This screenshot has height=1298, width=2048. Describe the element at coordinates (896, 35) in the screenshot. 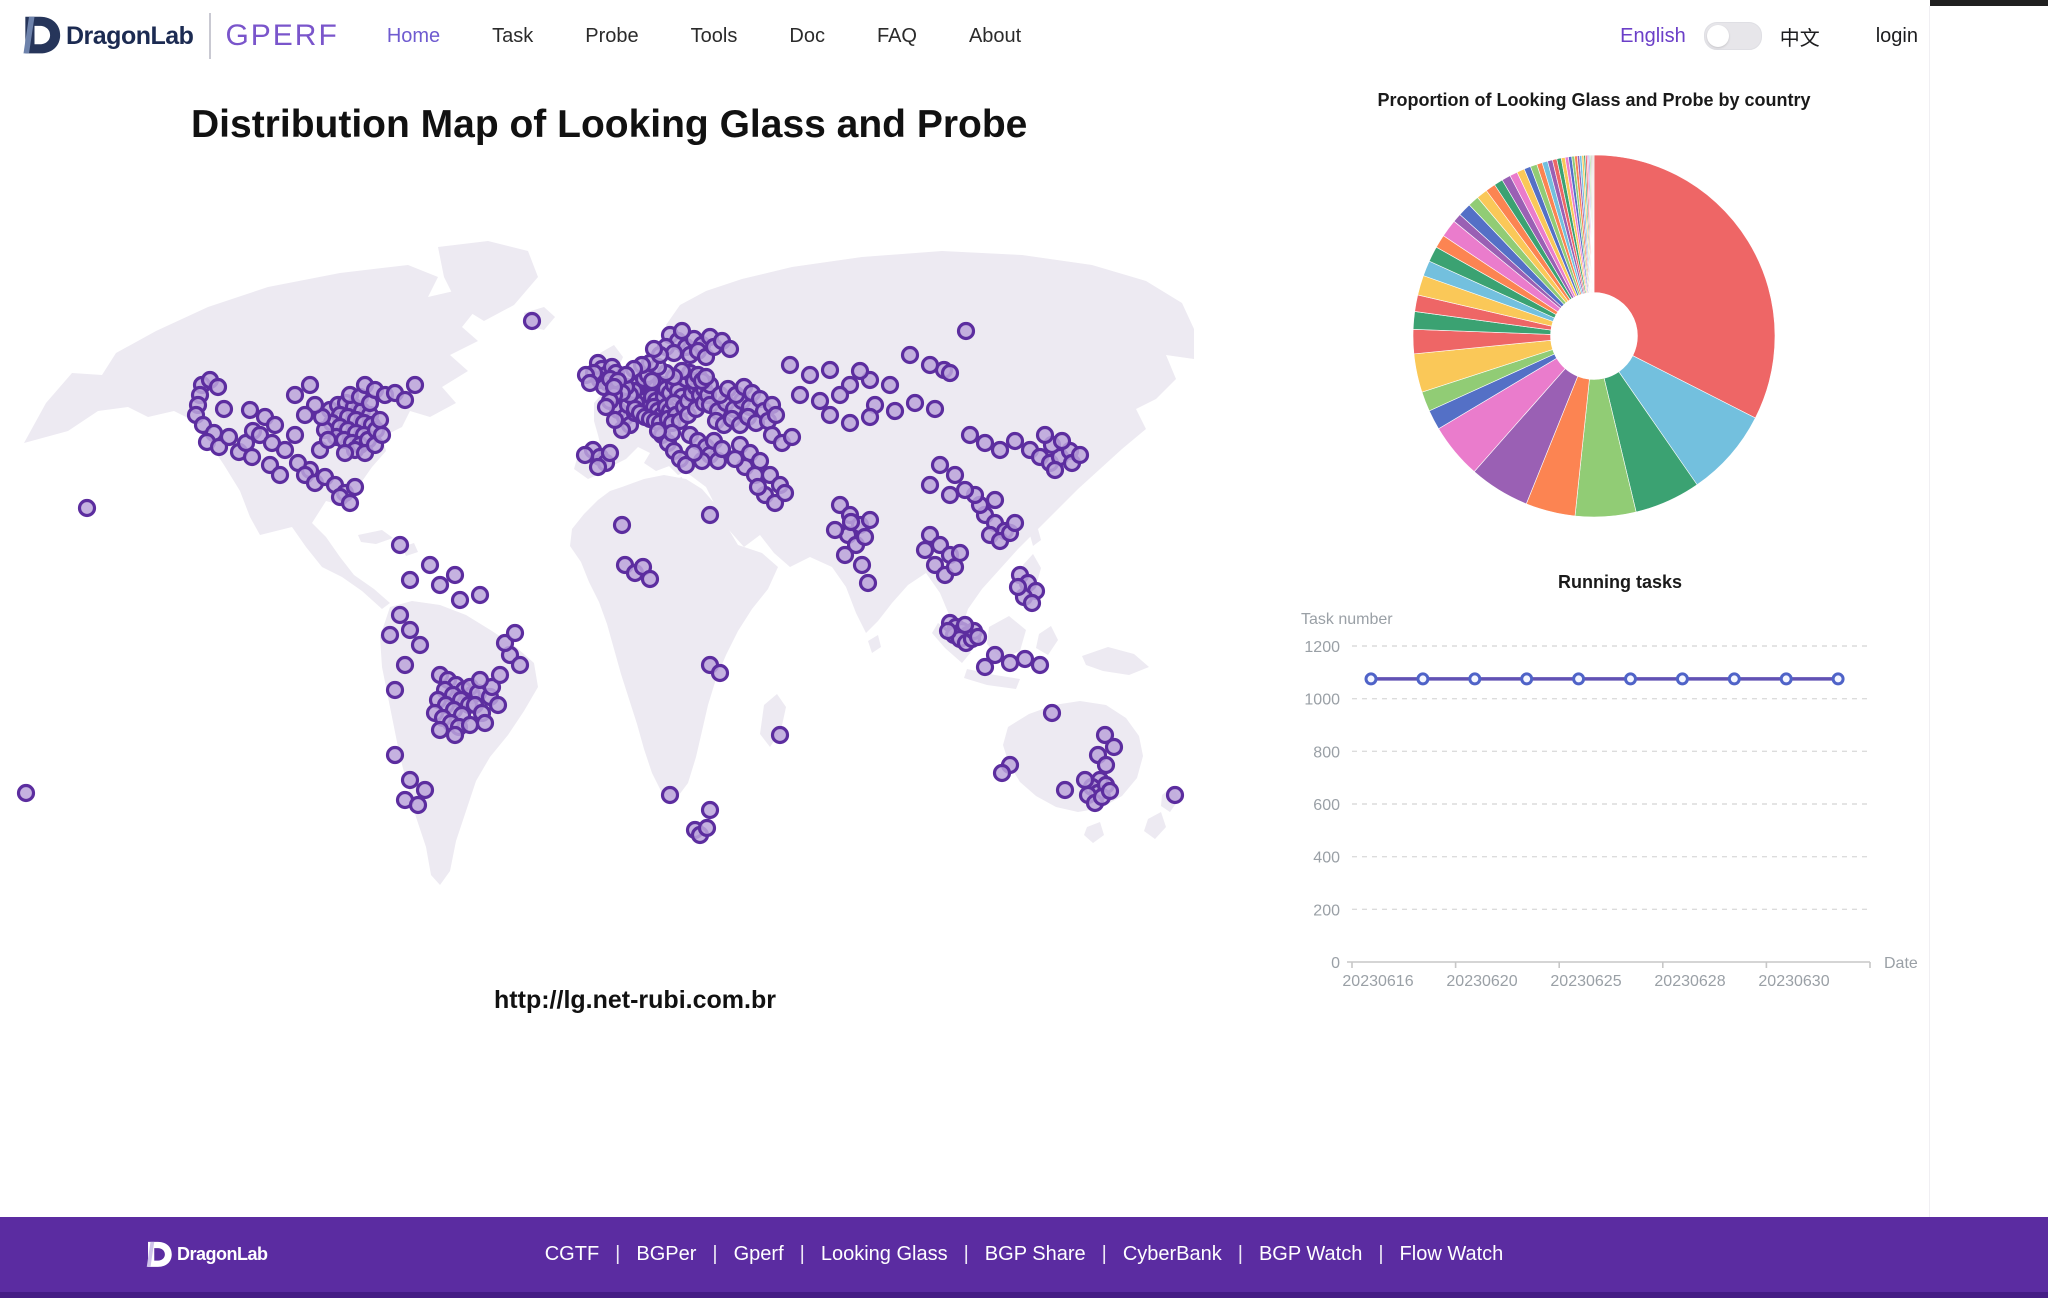

I see `nav-item-faq: FAQ` at that location.